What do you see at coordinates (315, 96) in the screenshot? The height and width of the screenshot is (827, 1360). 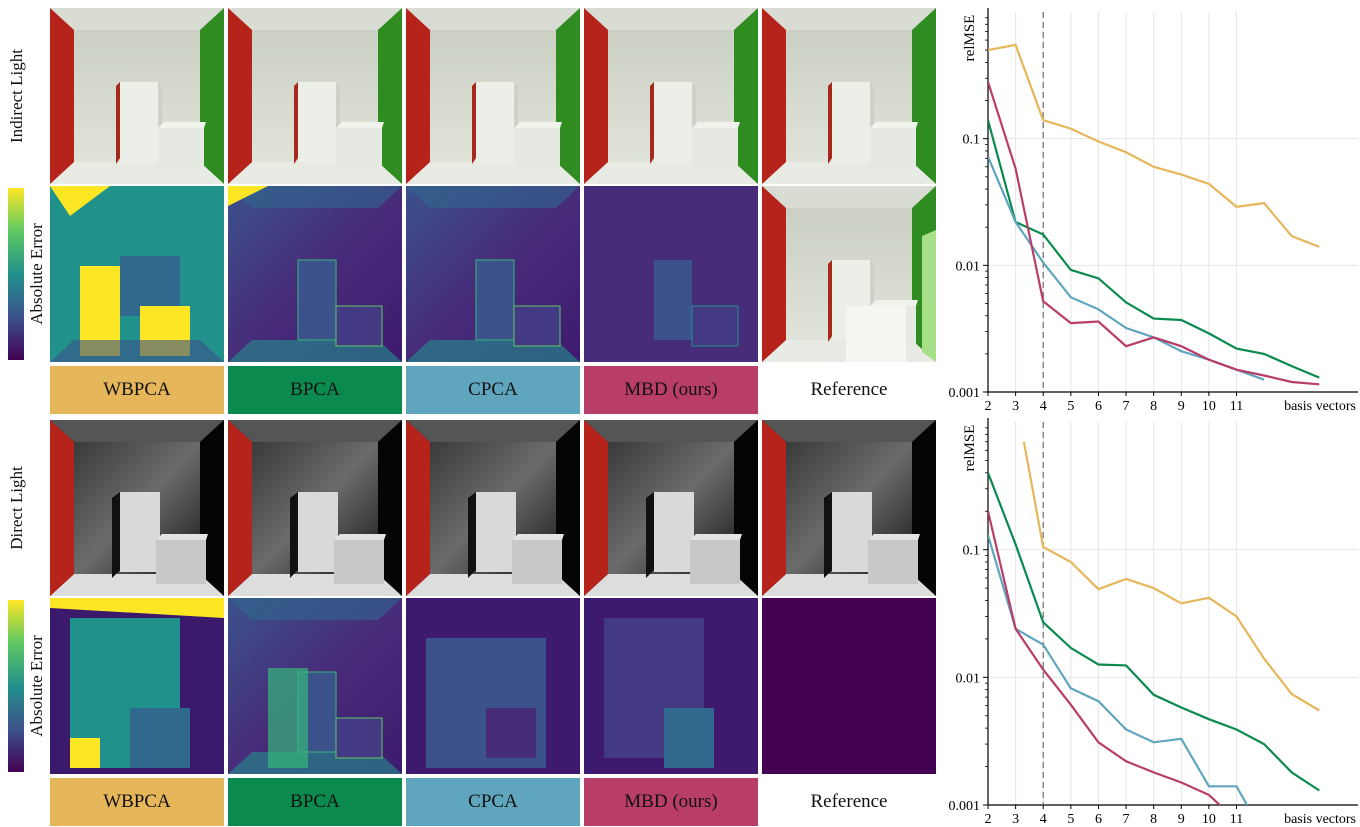 I see `image-indirect-bpca` at bounding box center [315, 96].